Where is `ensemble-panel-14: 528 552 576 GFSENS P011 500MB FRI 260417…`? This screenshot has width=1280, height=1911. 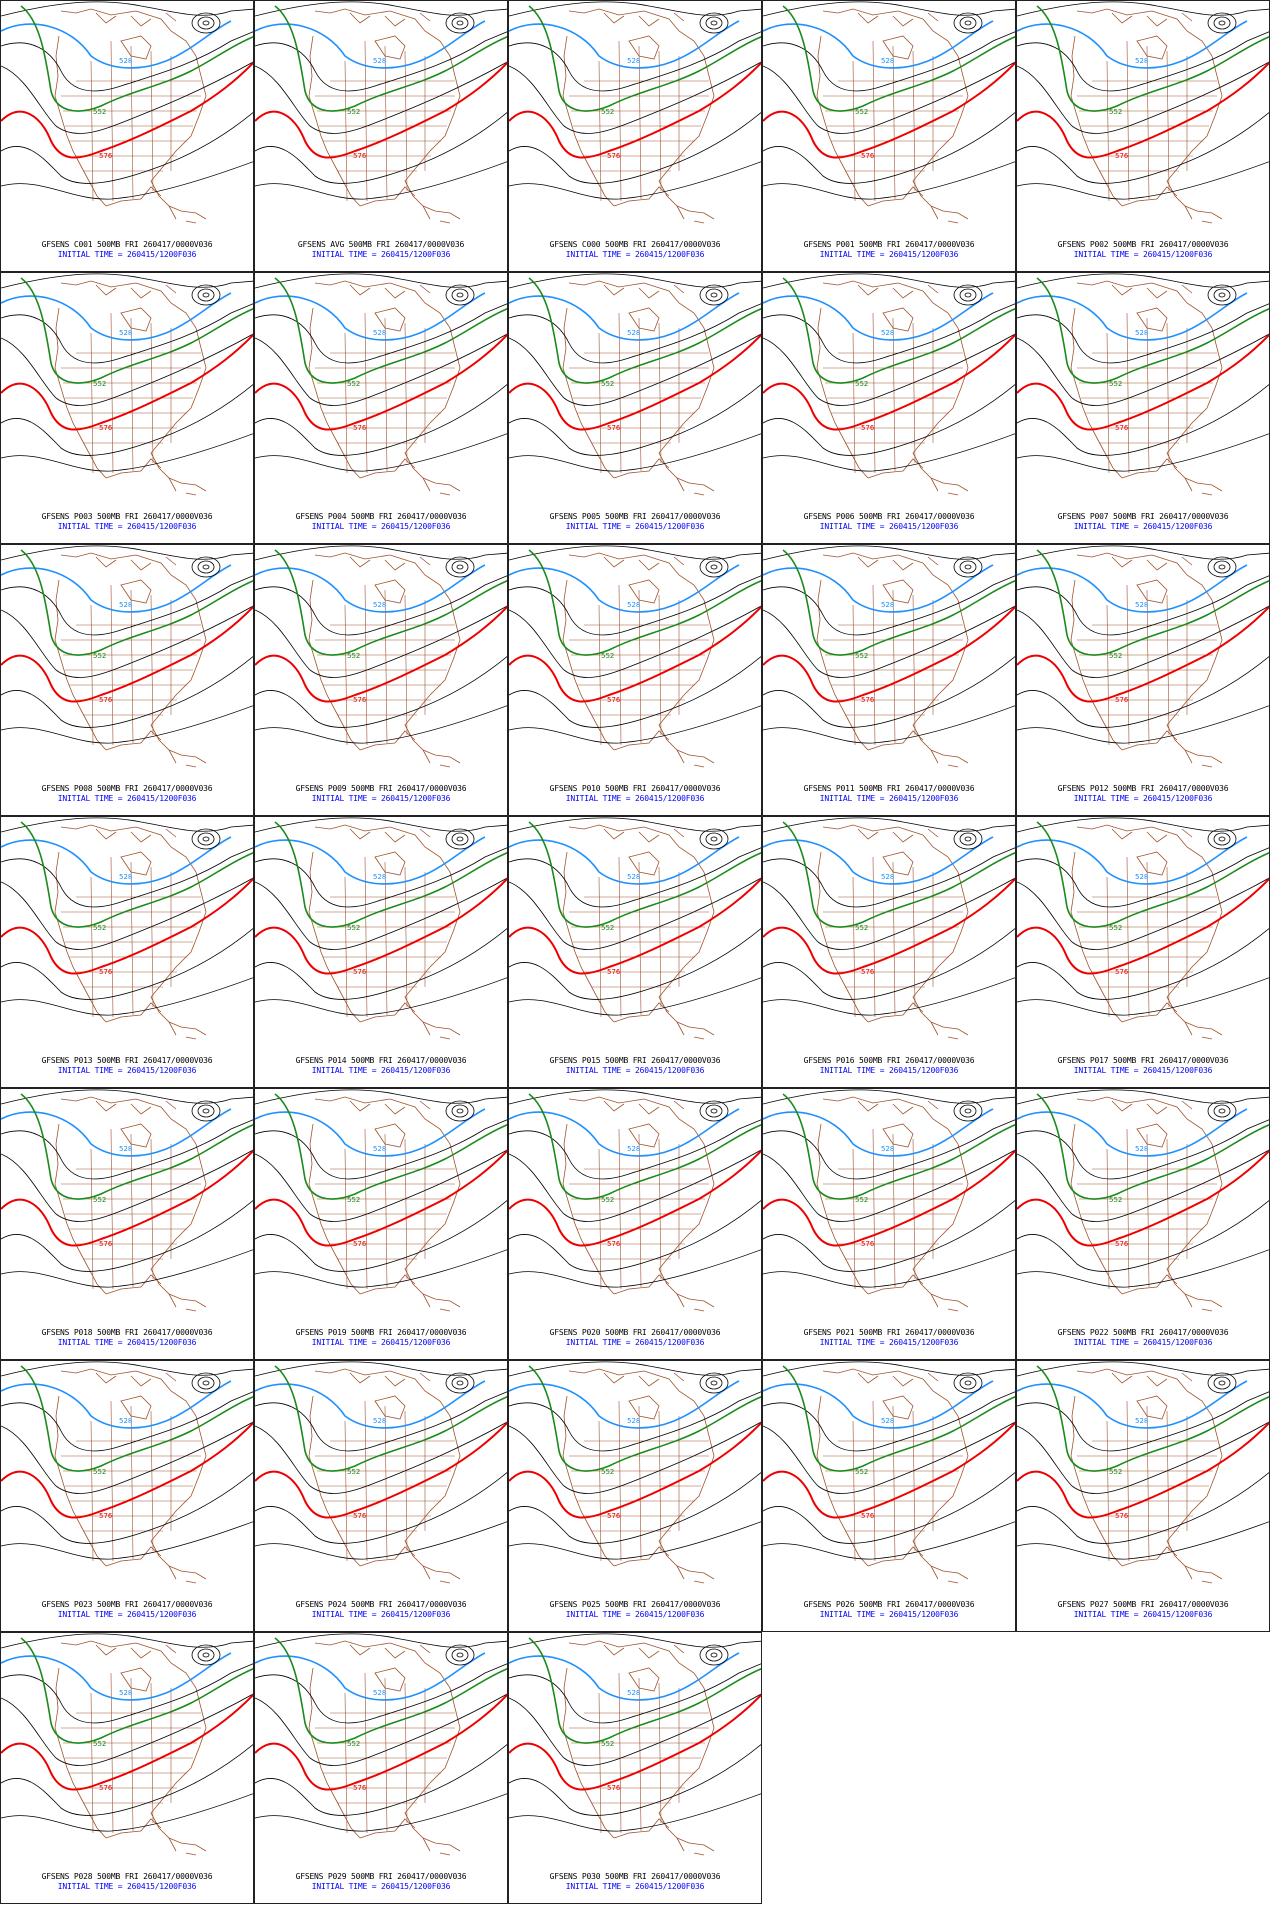 ensemble-panel-14: 528 552 576 GFSENS P011 500MB FRI 260417… is located at coordinates (889, 680).